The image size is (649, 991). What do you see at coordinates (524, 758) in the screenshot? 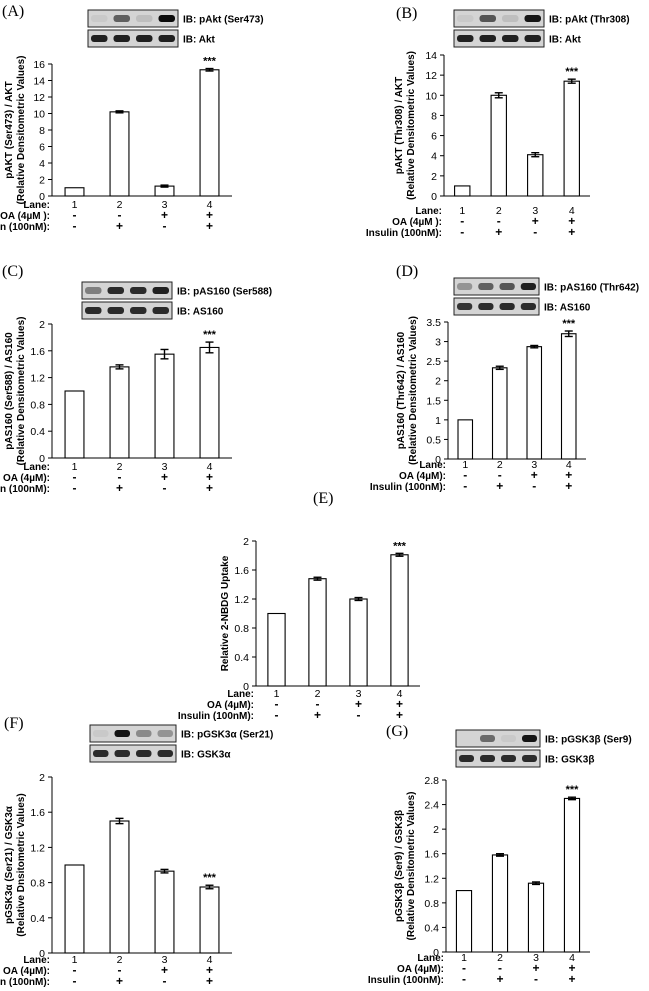
I see `western-blot-strip: IB: GSK3β` at bounding box center [524, 758].